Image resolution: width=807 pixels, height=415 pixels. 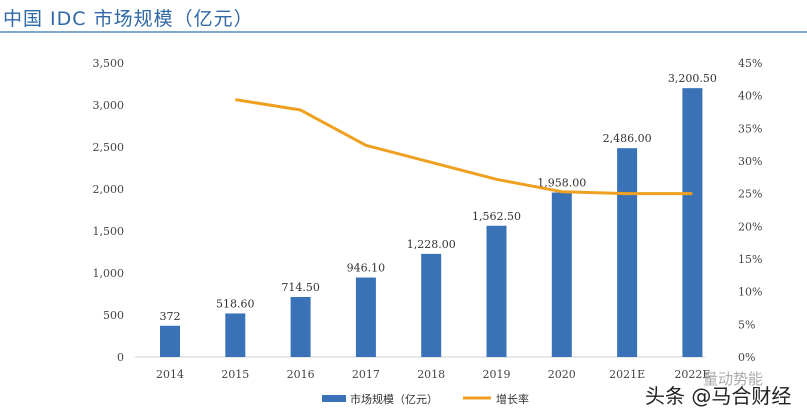 What do you see at coordinates (733, 379) in the screenshot?
I see `watermark-brand: 量动势能` at bounding box center [733, 379].